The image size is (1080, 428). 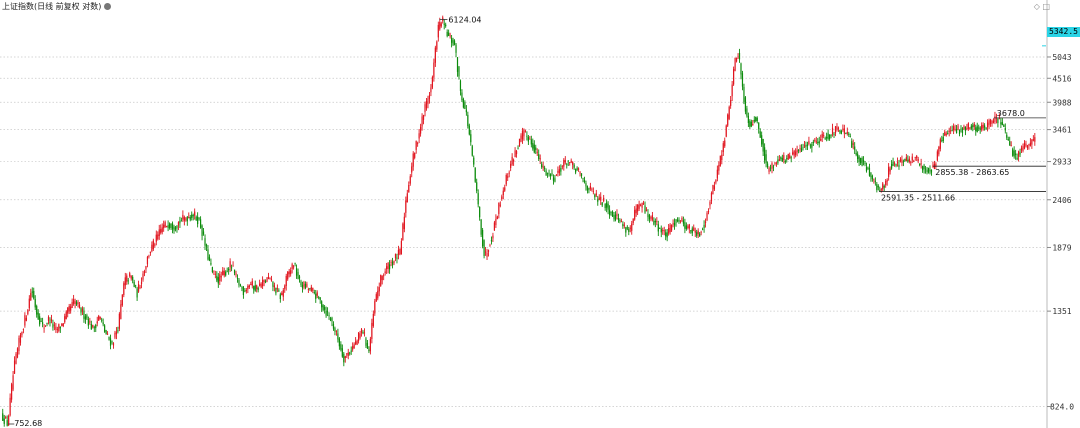 What do you see at coordinates (464, 19) in the screenshot?
I see `annotation-high: 6124.04` at bounding box center [464, 19].